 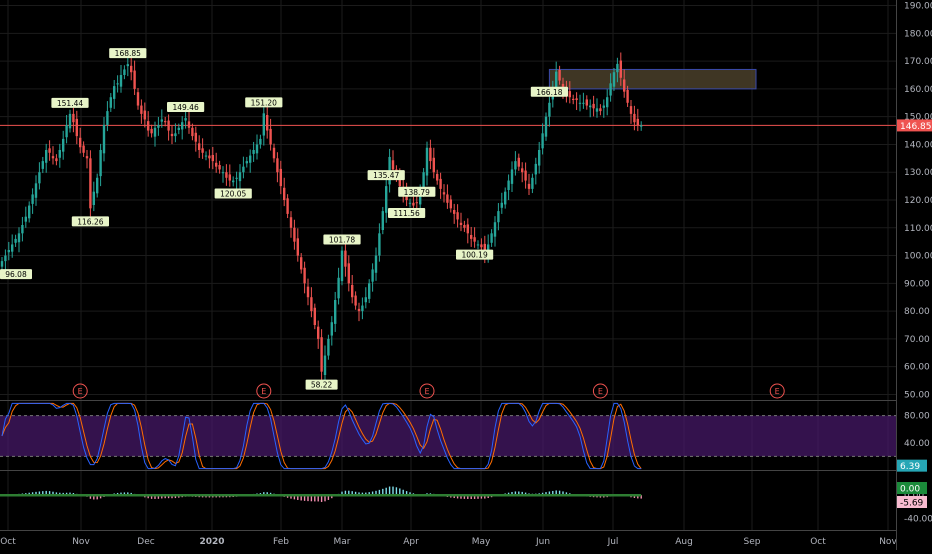 I want to click on swing-label-text: 58.22, so click(x=322, y=385).